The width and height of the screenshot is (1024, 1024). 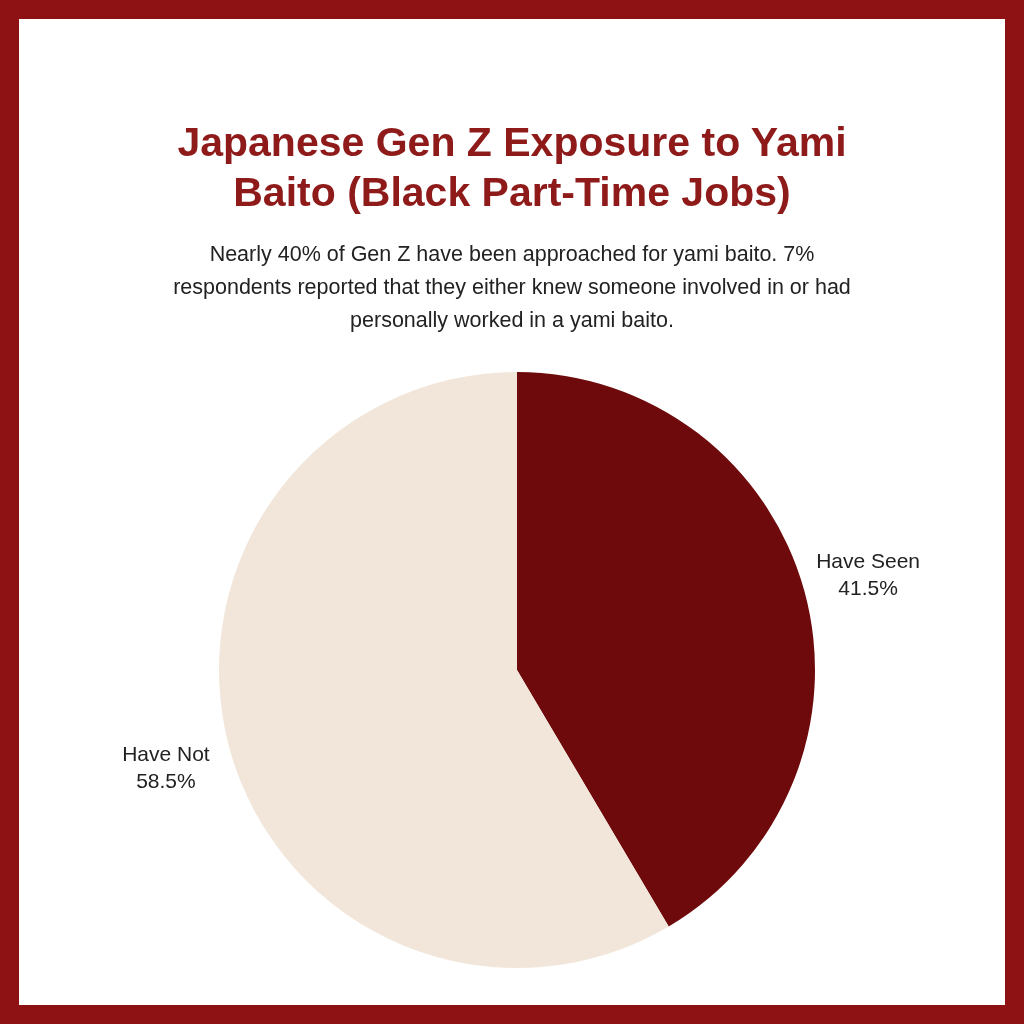 What do you see at coordinates (512, 287) in the screenshot?
I see `chart-subtitle: Nearly 40% of Gen Z have been approached for yami baito. 7% respondents reported that they either knew someone involved in or had personally worked in a yami baito.` at bounding box center [512, 287].